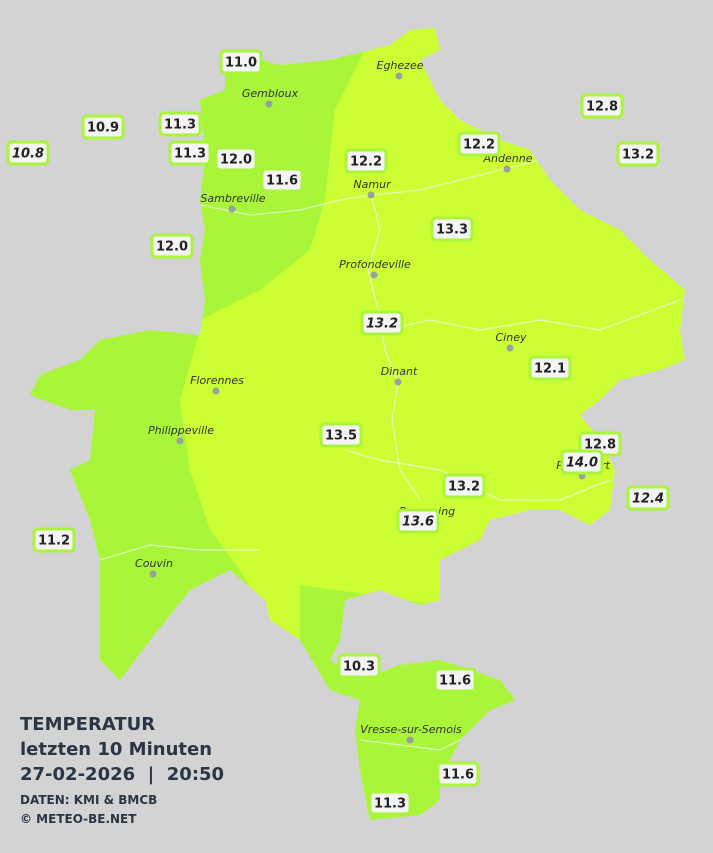 This screenshot has width=713, height=853. I want to click on city-label: Namur, so click(372, 184).